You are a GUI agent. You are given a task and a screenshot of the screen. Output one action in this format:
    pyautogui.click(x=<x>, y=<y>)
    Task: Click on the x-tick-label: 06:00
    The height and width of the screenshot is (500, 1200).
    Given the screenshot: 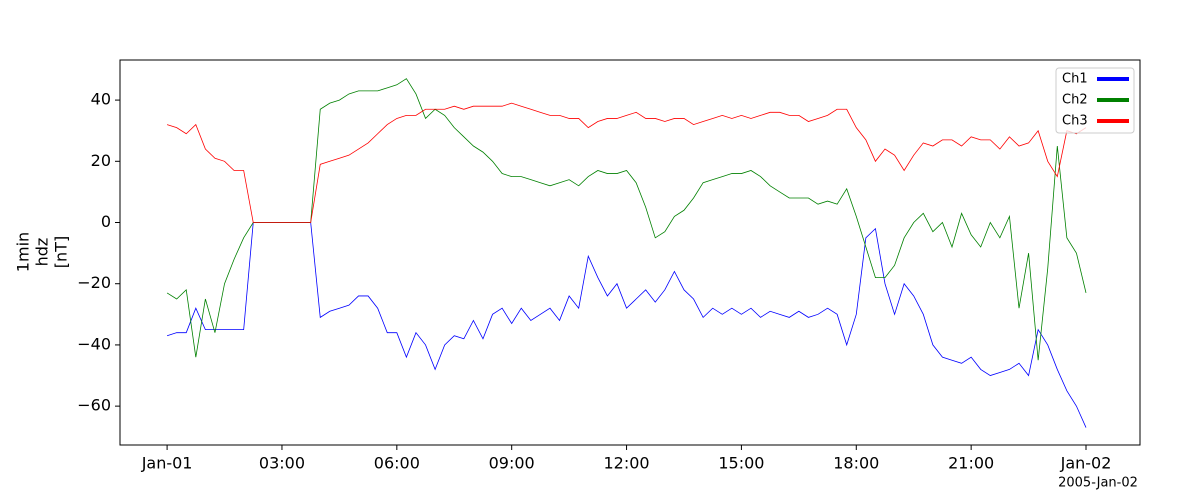 What is the action you would take?
    pyautogui.click(x=397, y=463)
    